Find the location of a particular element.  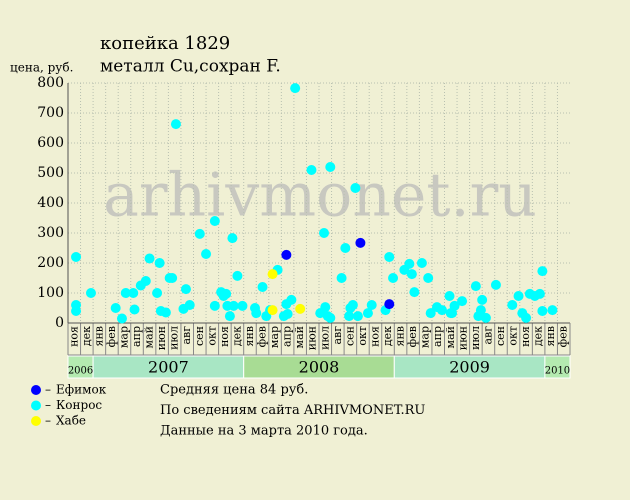

watermark: arhivmonet.ru is located at coordinates (320, 196).